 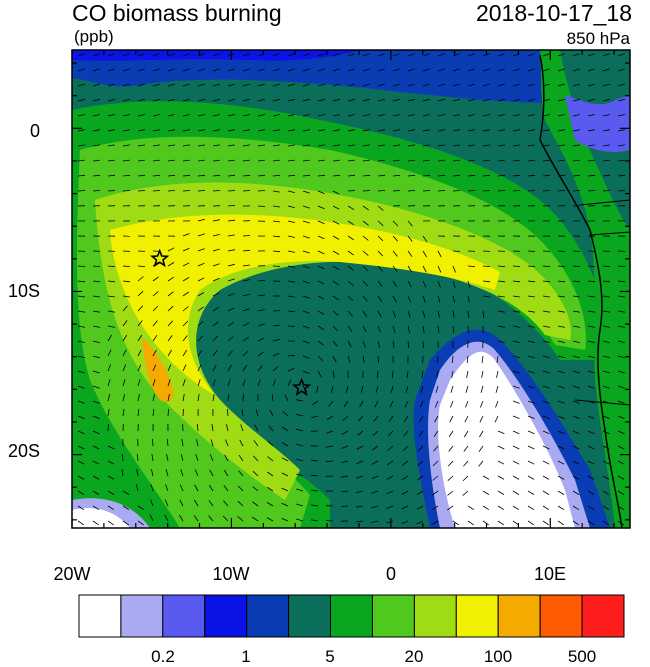 What do you see at coordinates (329, 656) in the screenshot?
I see `colorbar-tick-label: 5` at bounding box center [329, 656].